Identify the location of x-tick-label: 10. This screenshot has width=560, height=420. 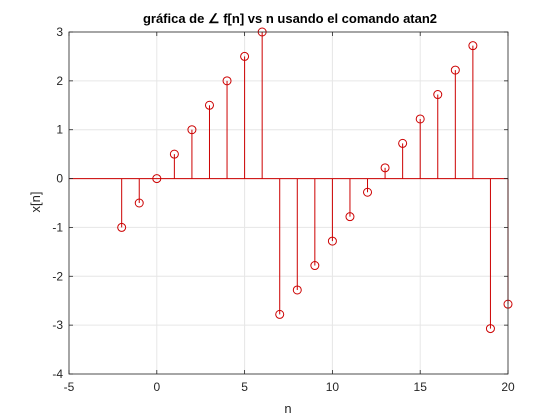
(333, 387).